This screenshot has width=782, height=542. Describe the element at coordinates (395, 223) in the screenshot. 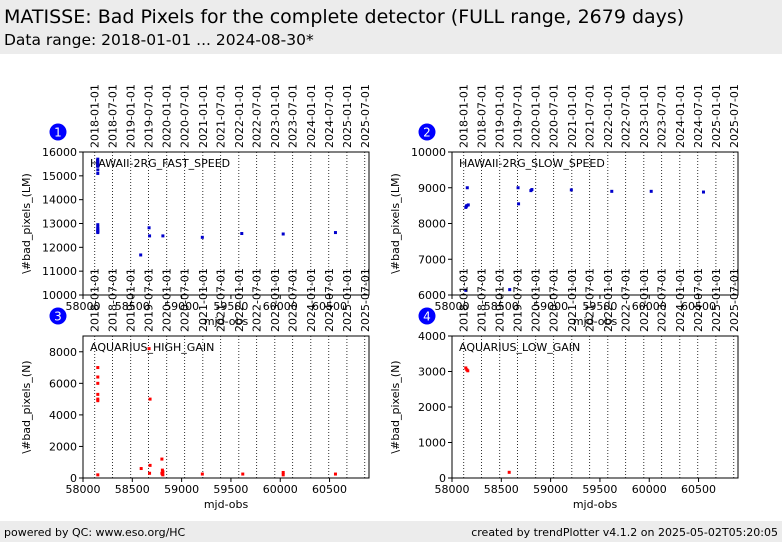

I see `y-axis-label: \#bad_pixels_(LM)` at that location.